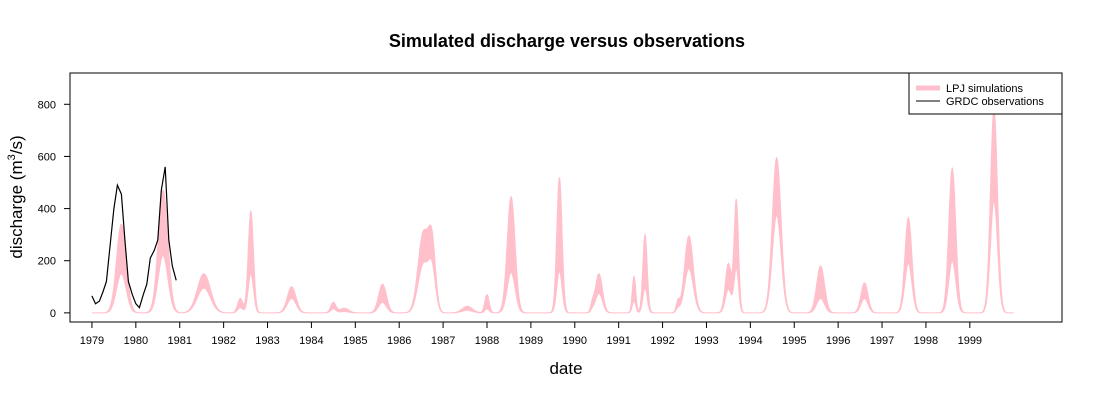  What do you see at coordinates (706, 341) in the screenshot?
I see `x-tick-label: 1993` at bounding box center [706, 341].